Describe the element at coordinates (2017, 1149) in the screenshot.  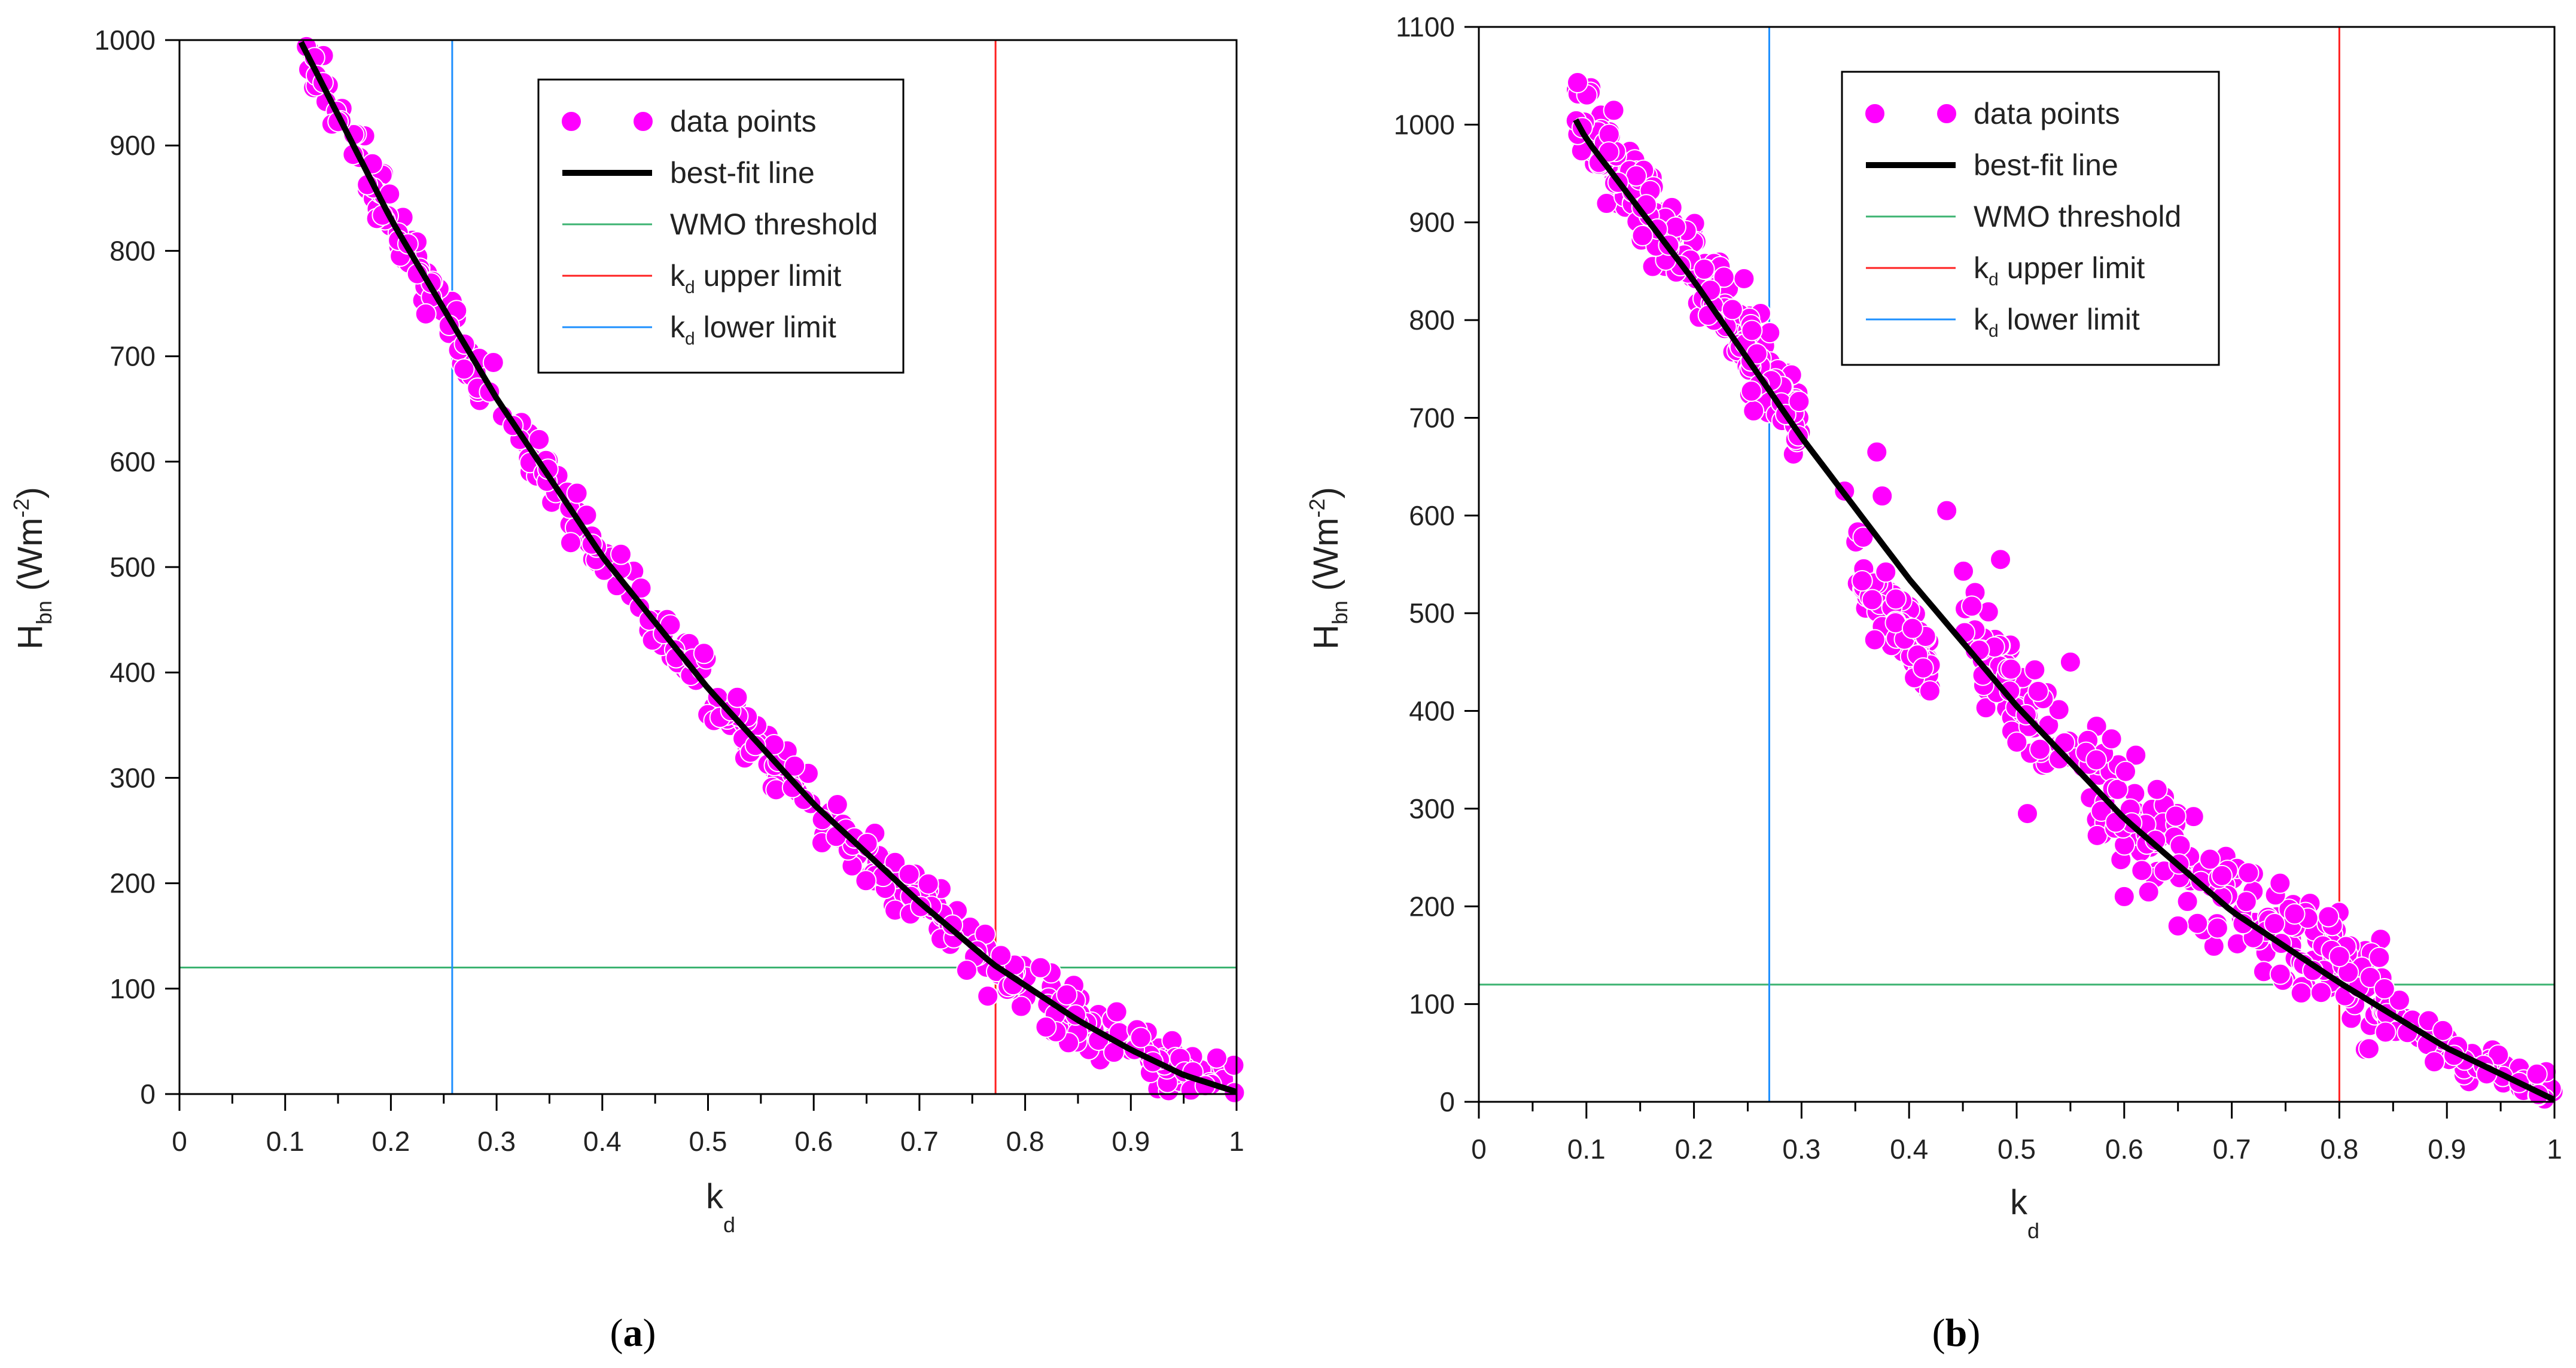
I see `x-tick-label: 0.5` at that location.